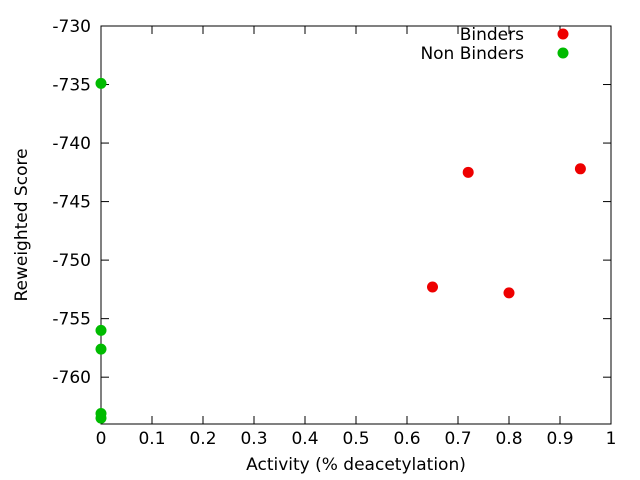 This screenshot has width=640, height=480. I want to click on x-tick-label: 0.5, so click(355, 439).